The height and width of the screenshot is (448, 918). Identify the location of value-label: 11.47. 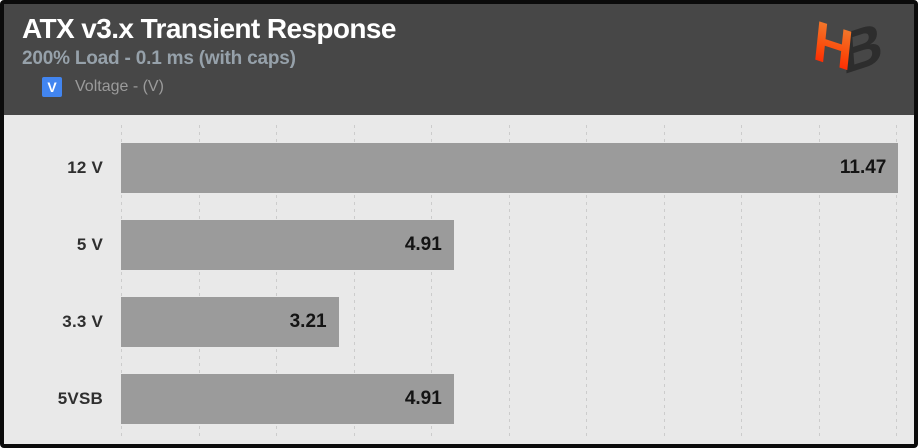
(863, 167).